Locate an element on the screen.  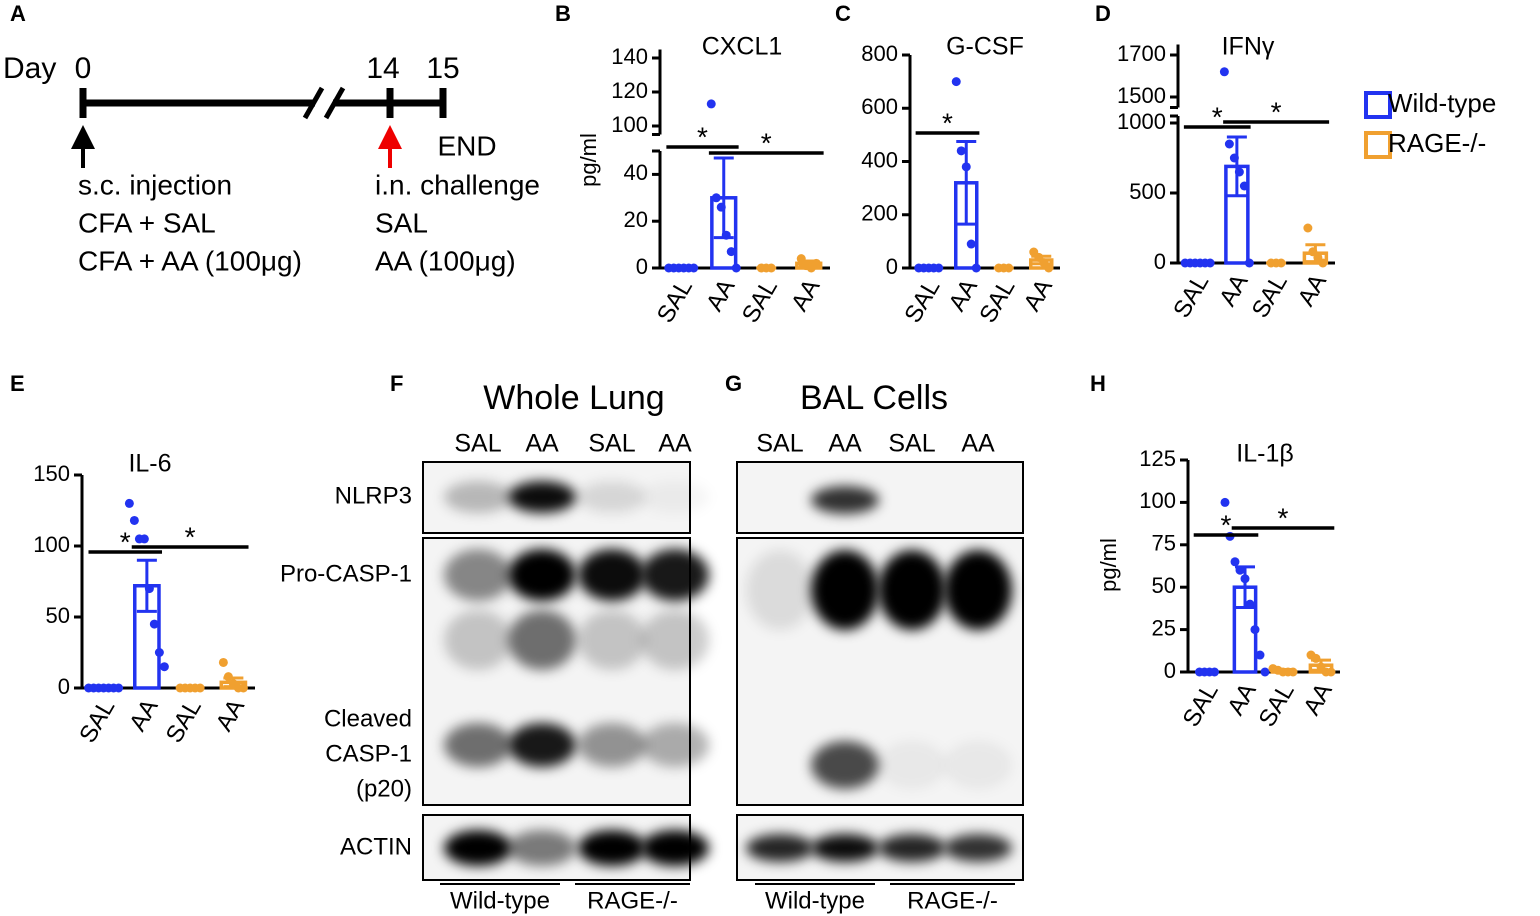
legend-swatch is located at coordinates (1378, 105).